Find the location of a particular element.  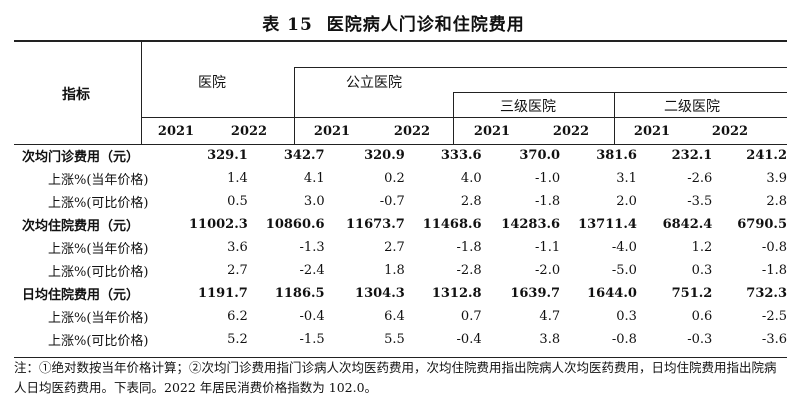

table-cell: 0.2 is located at coordinates (394, 178).